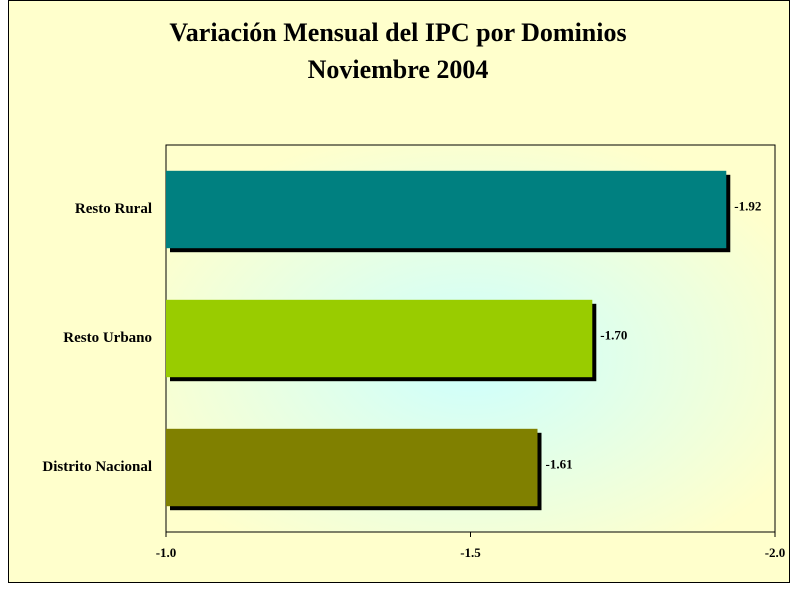 This screenshot has width=791, height=590. What do you see at coordinates (113, 209) in the screenshot?
I see `y-tick-label: Resto Rural` at bounding box center [113, 209].